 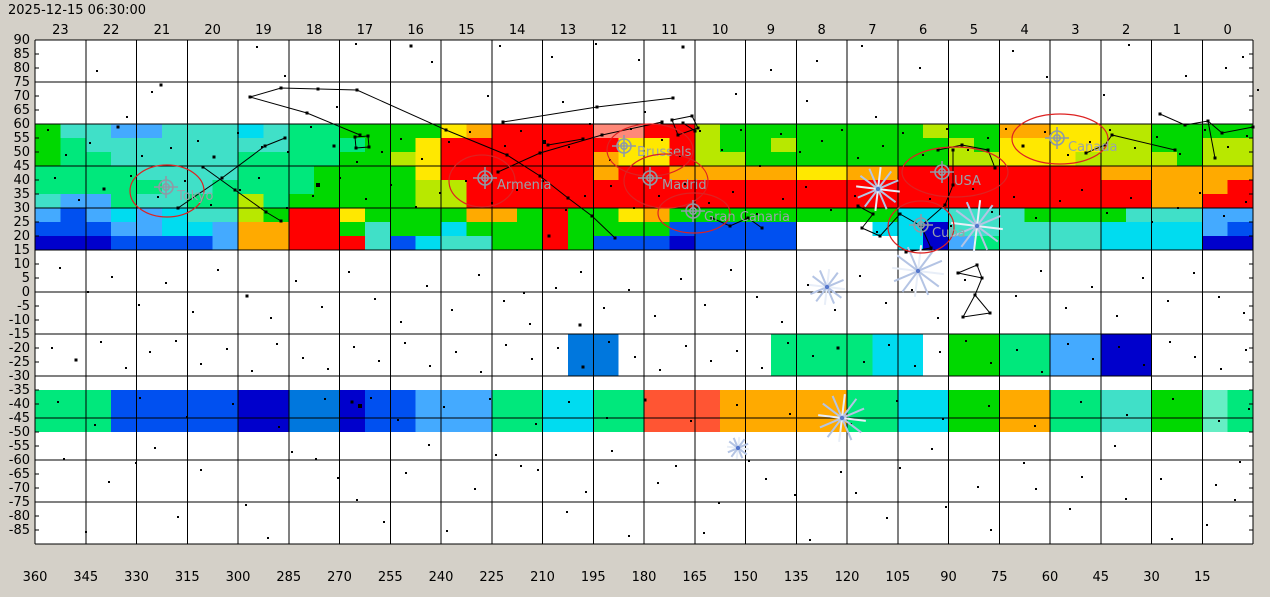 I want to click on bottom-axis-label: 75, so click(x=999, y=577).